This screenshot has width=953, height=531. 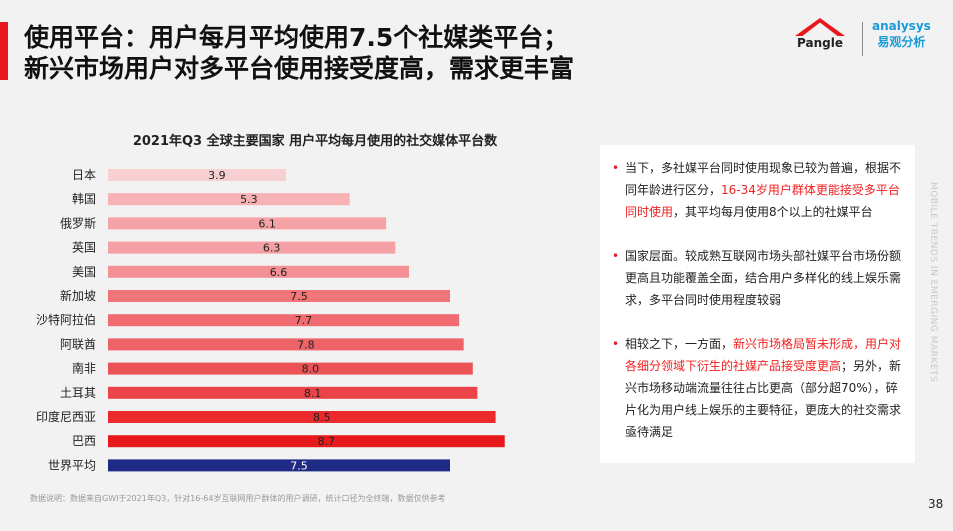 What do you see at coordinates (272, 248) in the screenshot?
I see `data-label: 6.3` at bounding box center [272, 248].